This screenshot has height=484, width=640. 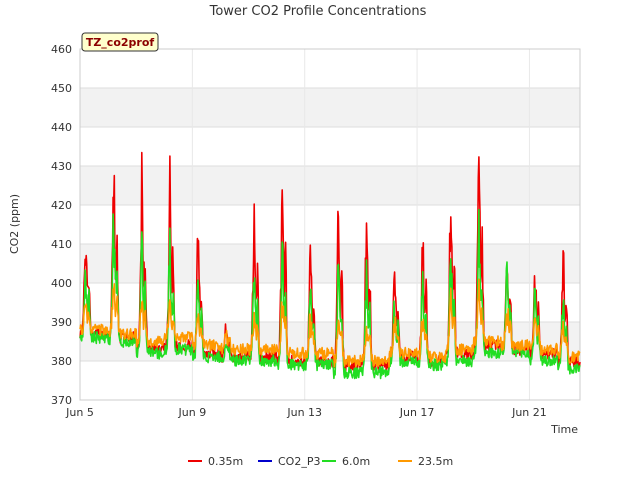 I want to click on series-line-23-5m, so click(x=330, y=323).